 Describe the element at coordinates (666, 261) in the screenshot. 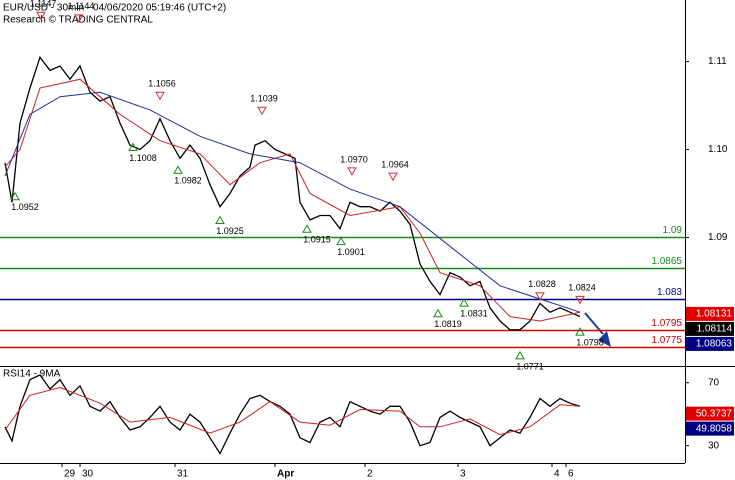

I see `level-label: 1.0865` at that location.